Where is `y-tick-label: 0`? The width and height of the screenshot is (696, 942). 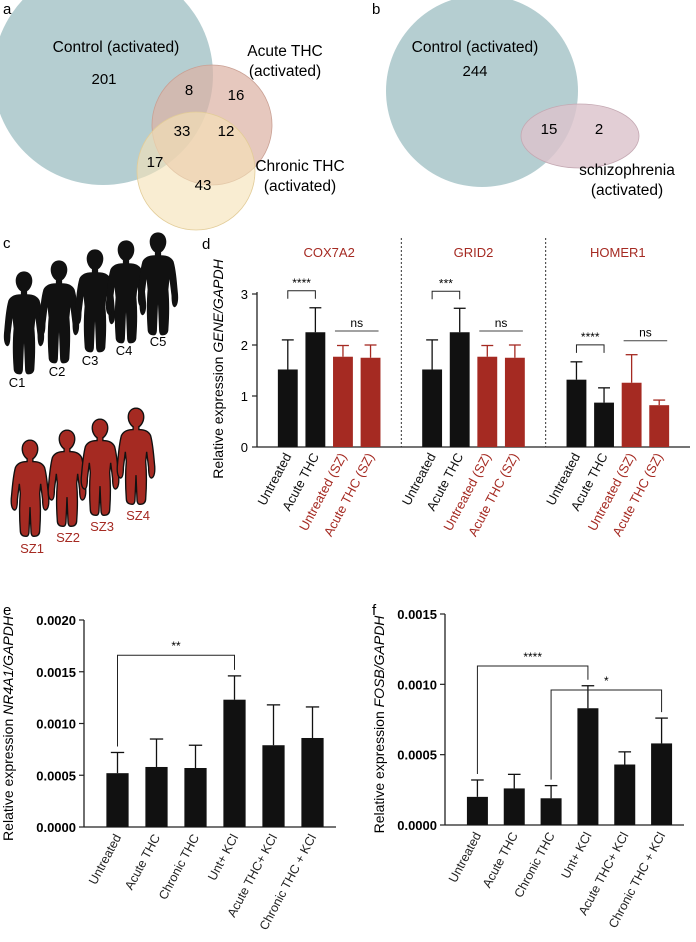 y-tick-label: 0 is located at coordinates (244, 447).